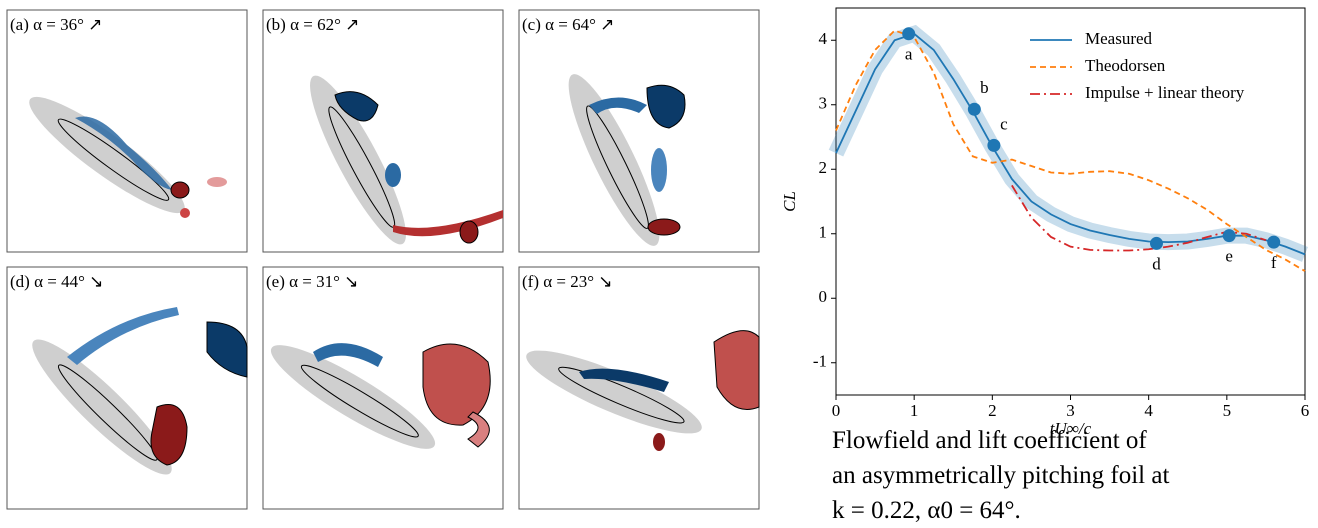 This screenshot has width=1318, height=528. What do you see at coordinates (1004, 123) in the screenshot?
I see `marker-label: c` at bounding box center [1004, 123].